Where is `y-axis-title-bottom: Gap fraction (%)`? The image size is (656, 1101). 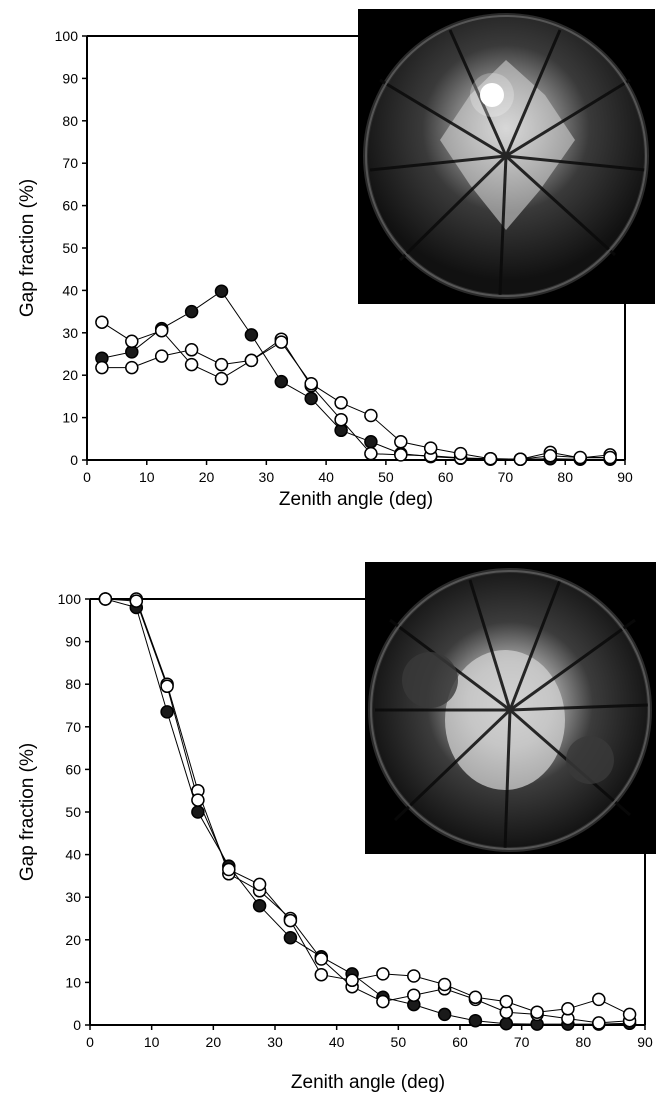
y-axis-title-bottom: Gap fraction (%) is located at coordinates (27, 812).